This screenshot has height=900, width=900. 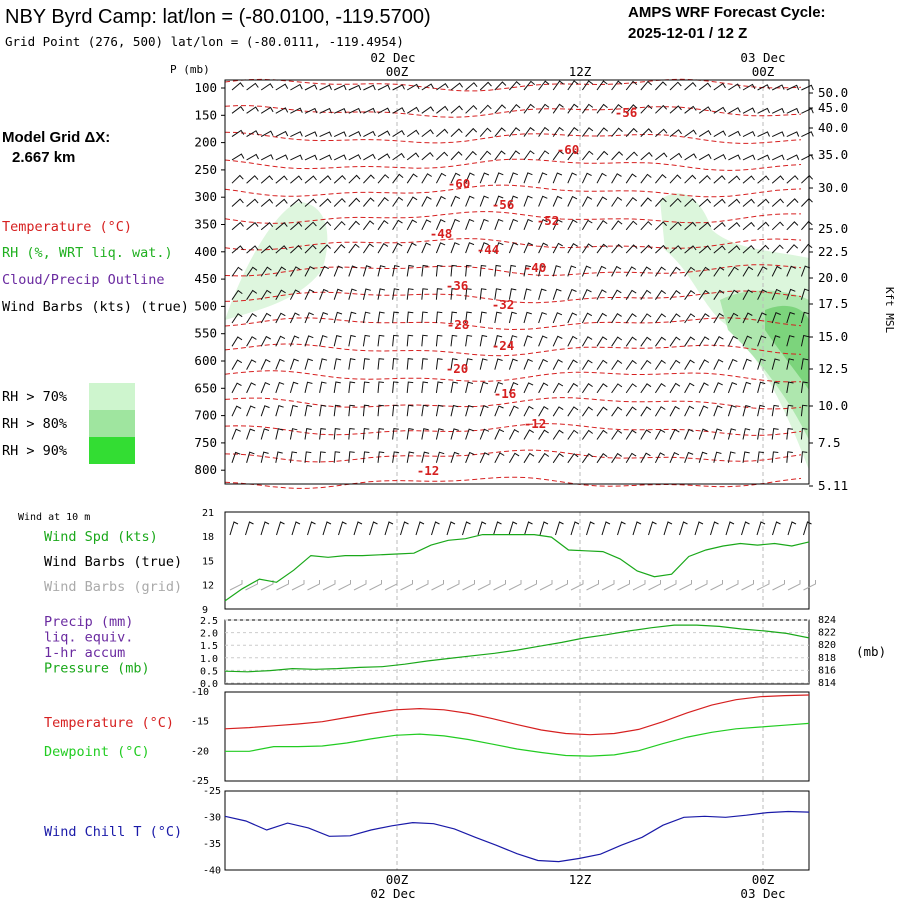 I want to click on height-tick-label: 30.0, so click(x=833, y=187).